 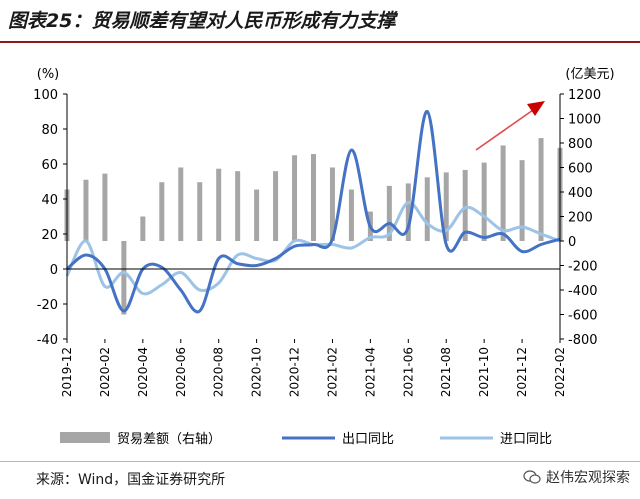 I want to click on trend-arrowhead, so click(x=536, y=108).